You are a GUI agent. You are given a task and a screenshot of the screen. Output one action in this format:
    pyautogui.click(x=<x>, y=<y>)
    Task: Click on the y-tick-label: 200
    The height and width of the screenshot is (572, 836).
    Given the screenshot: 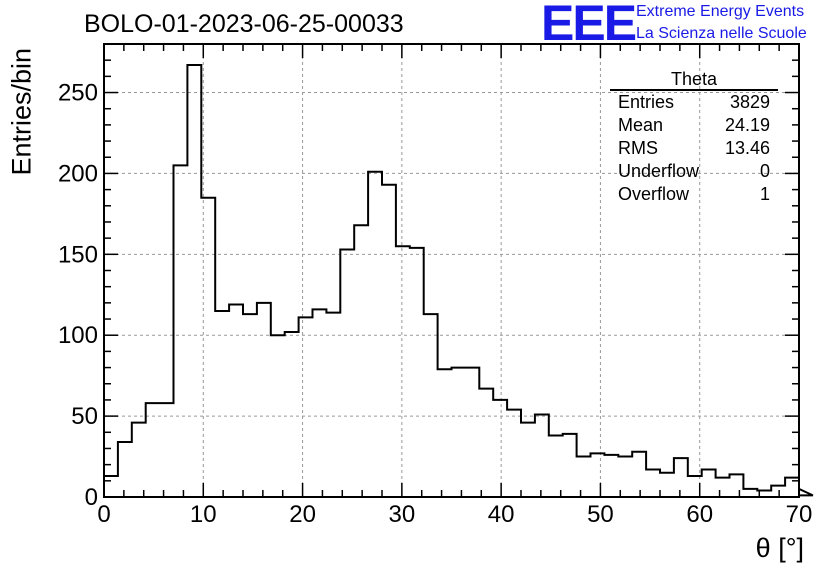 What is the action you would take?
    pyautogui.click(x=78, y=173)
    